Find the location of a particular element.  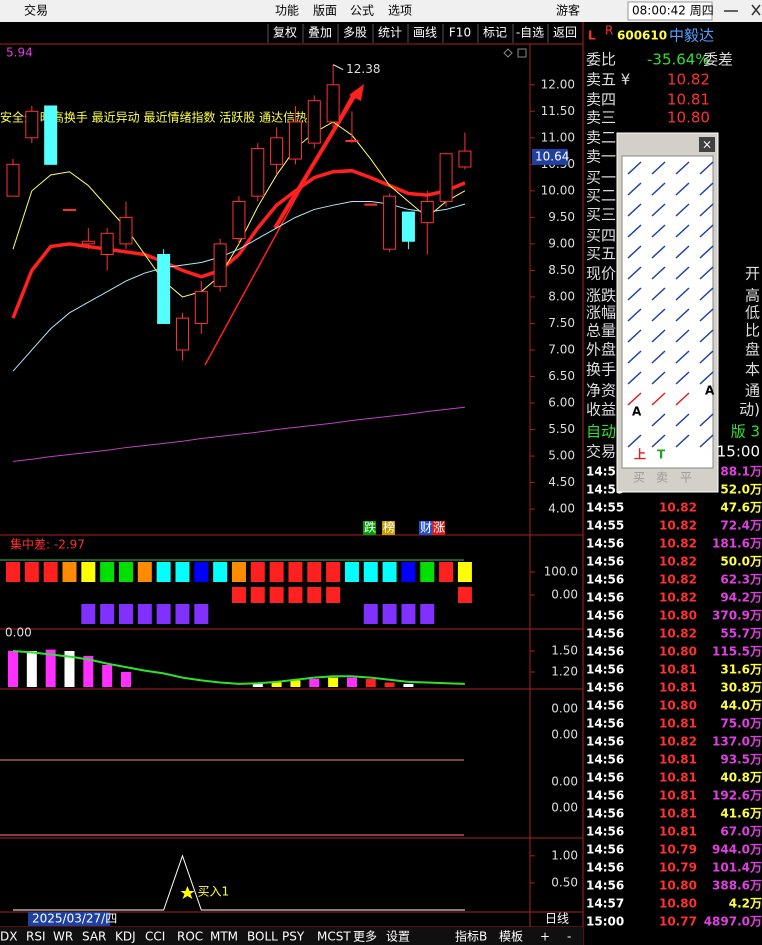

palette-tool-text: T is located at coordinates (661, 455).